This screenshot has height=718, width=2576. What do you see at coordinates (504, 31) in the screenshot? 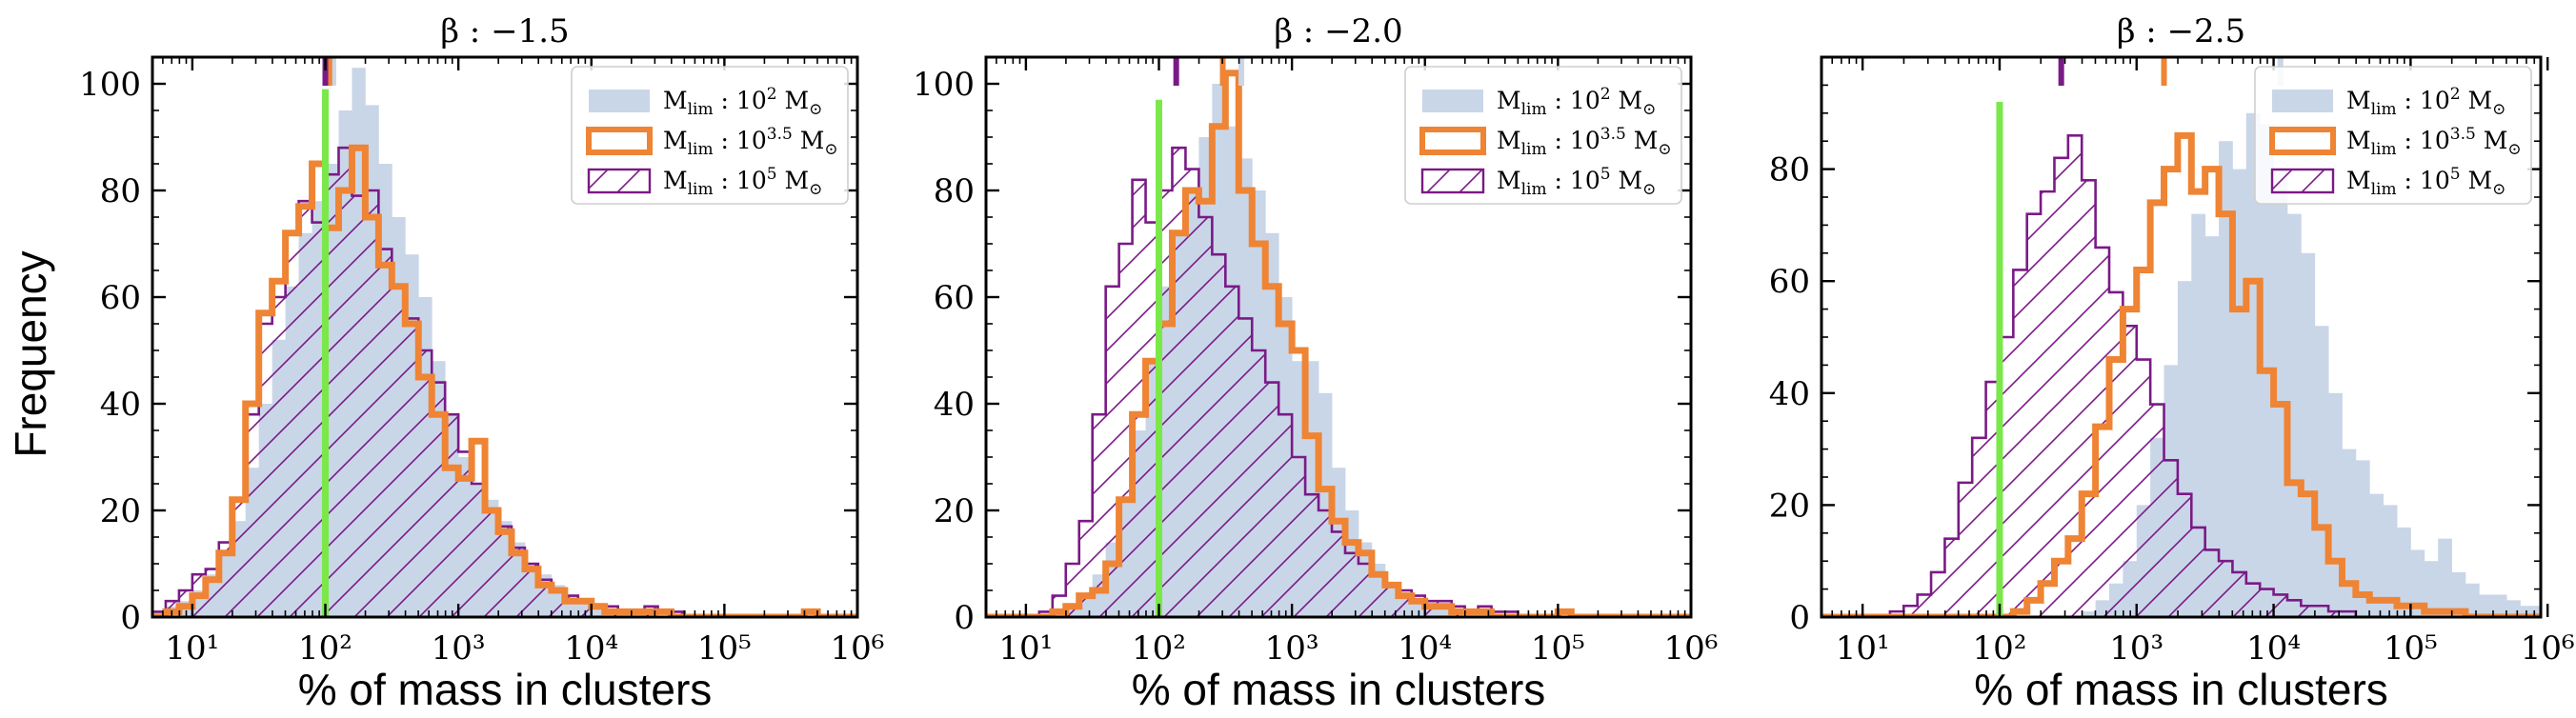
I see `panel-title: β : −1.5` at bounding box center [504, 31].